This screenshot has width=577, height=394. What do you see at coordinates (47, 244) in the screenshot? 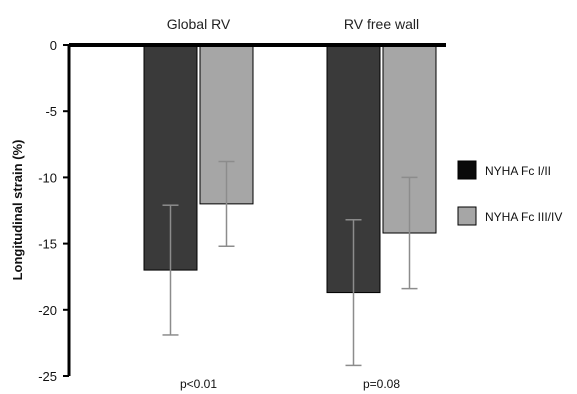
I see `y-tick-label: -15` at bounding box center [47, 244].